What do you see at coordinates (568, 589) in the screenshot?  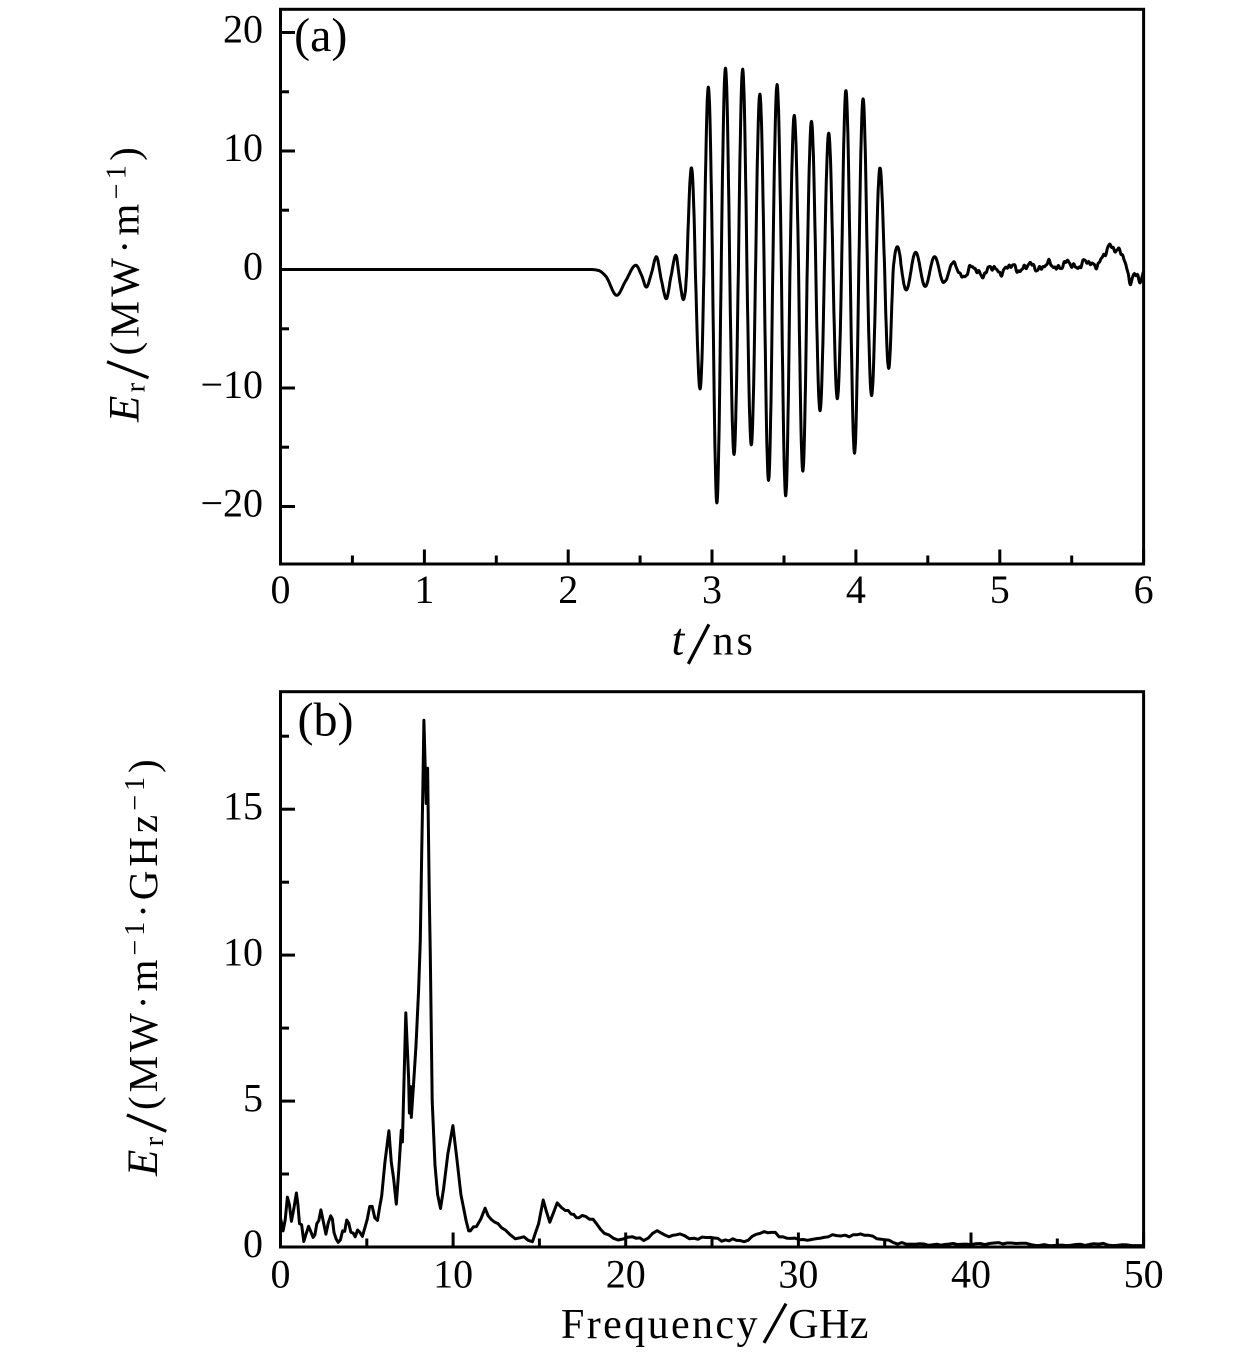 I see `svg-text: 2` at bounding box center [568, 589].